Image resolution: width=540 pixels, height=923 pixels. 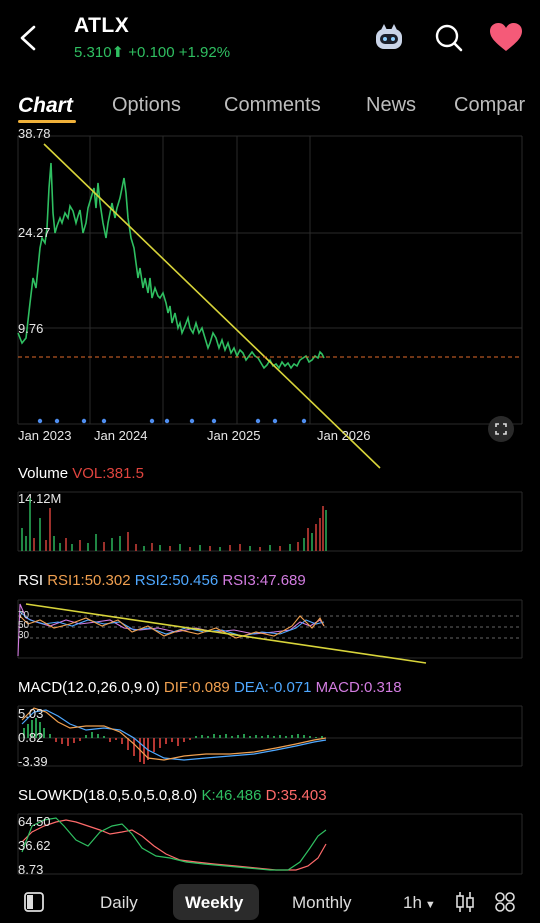 I want to click on up-arrow-icon: ⬆, so click(x=118, y=52).